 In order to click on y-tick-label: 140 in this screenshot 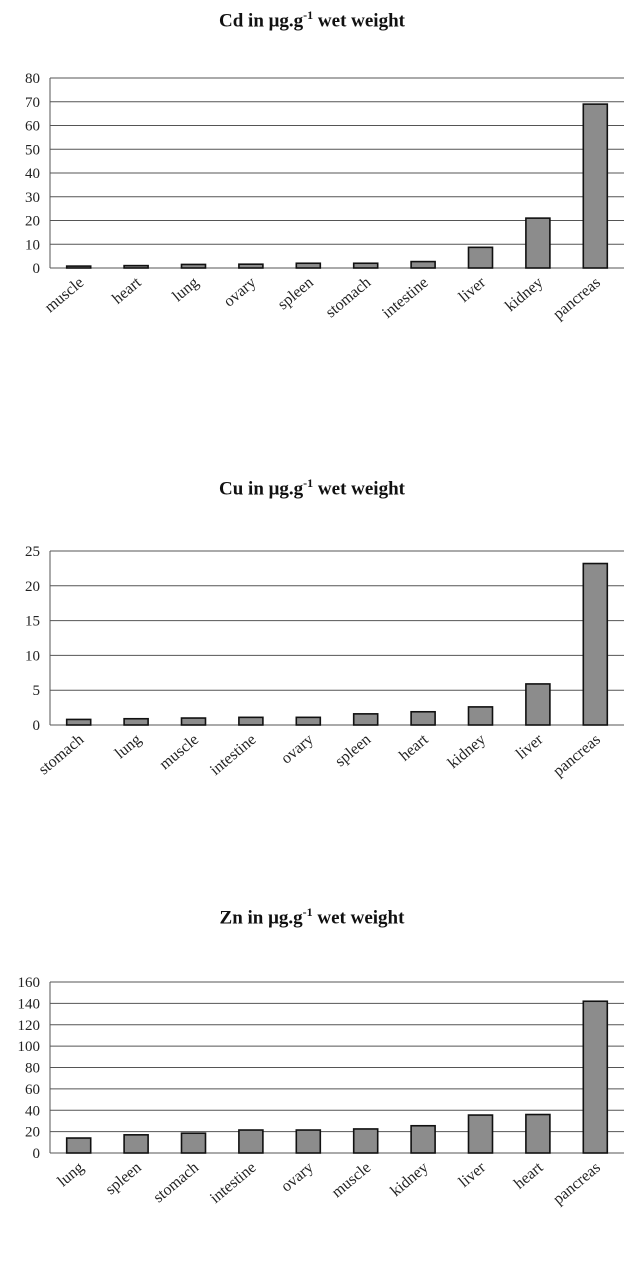, I will do `click(29, 1004)`.